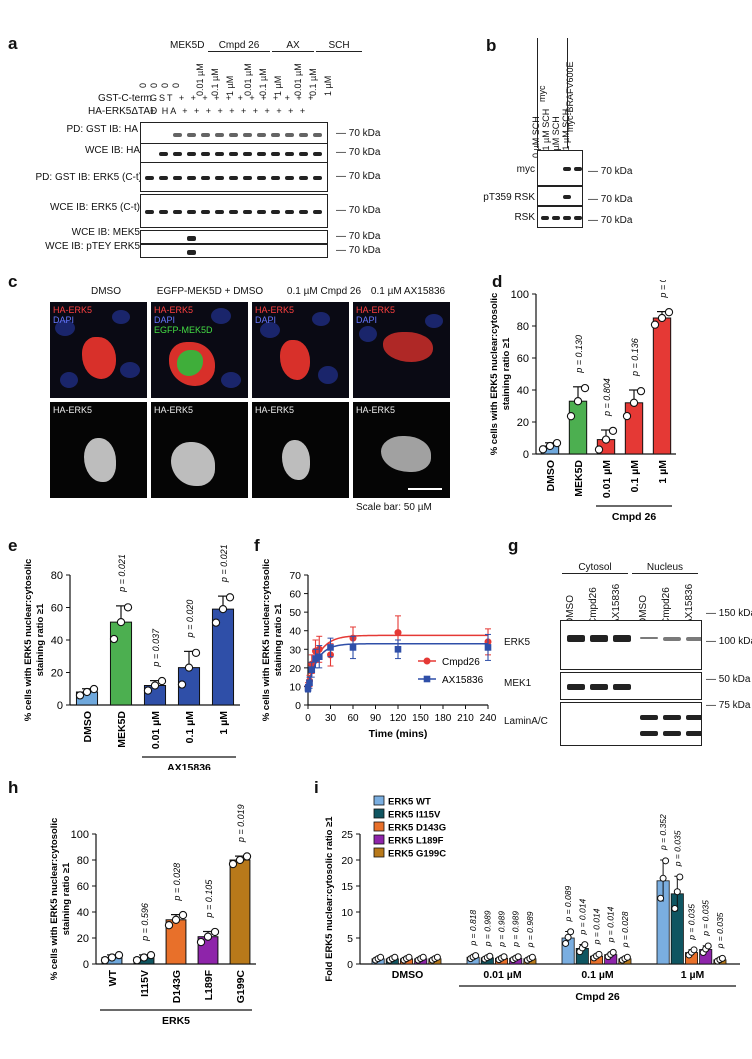 The image size is (752, 1059). What do you see at coordinates (143, 85) in the screenshot?
I see `conc-label: 0` at bounding box center [143, 85].